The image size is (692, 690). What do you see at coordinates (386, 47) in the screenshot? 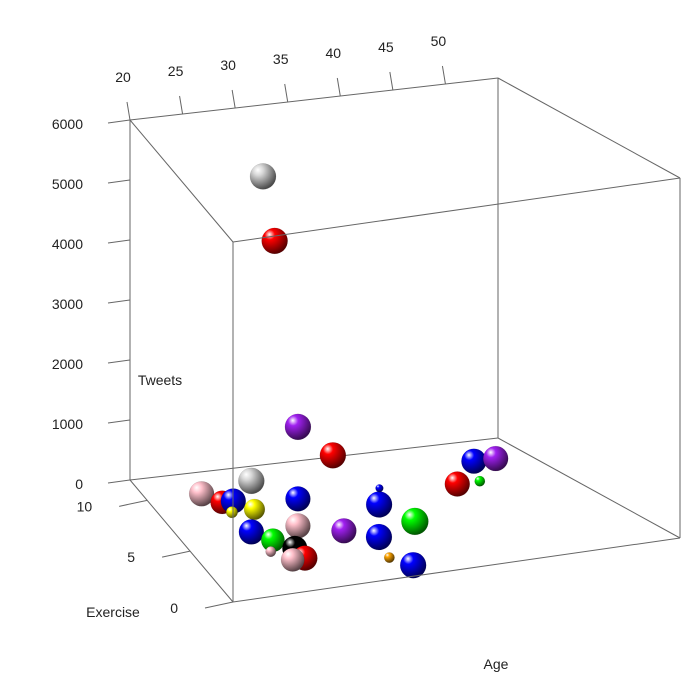
I see `x-tick-label: 45` at bounding box center [386, 47].